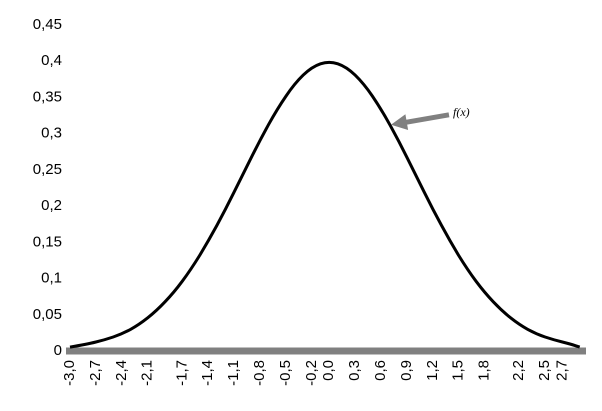 The width and height of the screenshot is (602, 411). I want to click on x-tick-label: -2,1, so click(147, 373).